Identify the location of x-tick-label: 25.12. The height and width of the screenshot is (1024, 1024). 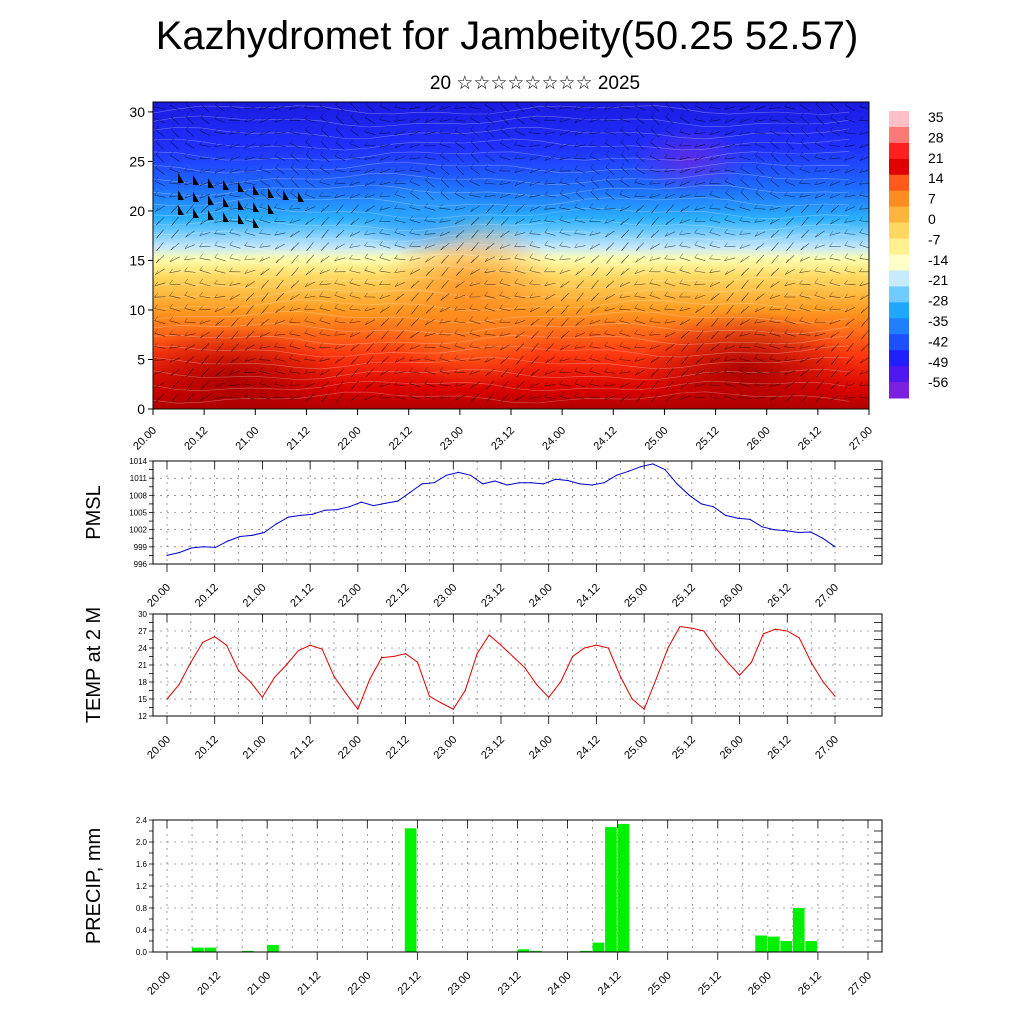
(710, 984).